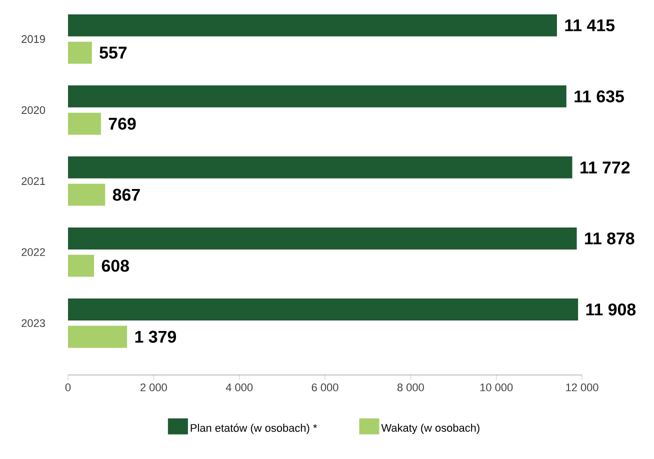 This screenshot has width=654, height=459. Describe the element at coordinates (430, 429) in the screenshot. I see `legend-label: Wakaty (w osobach)` at that location.